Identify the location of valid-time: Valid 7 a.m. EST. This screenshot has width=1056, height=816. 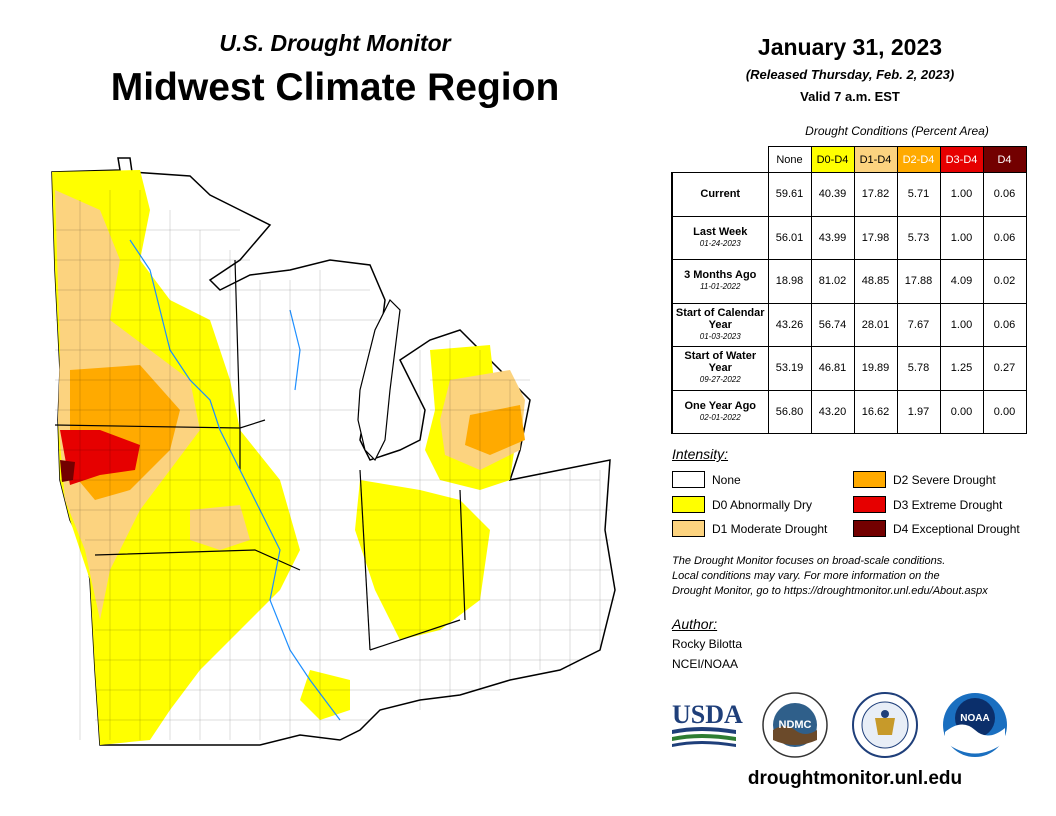
(850, 96).